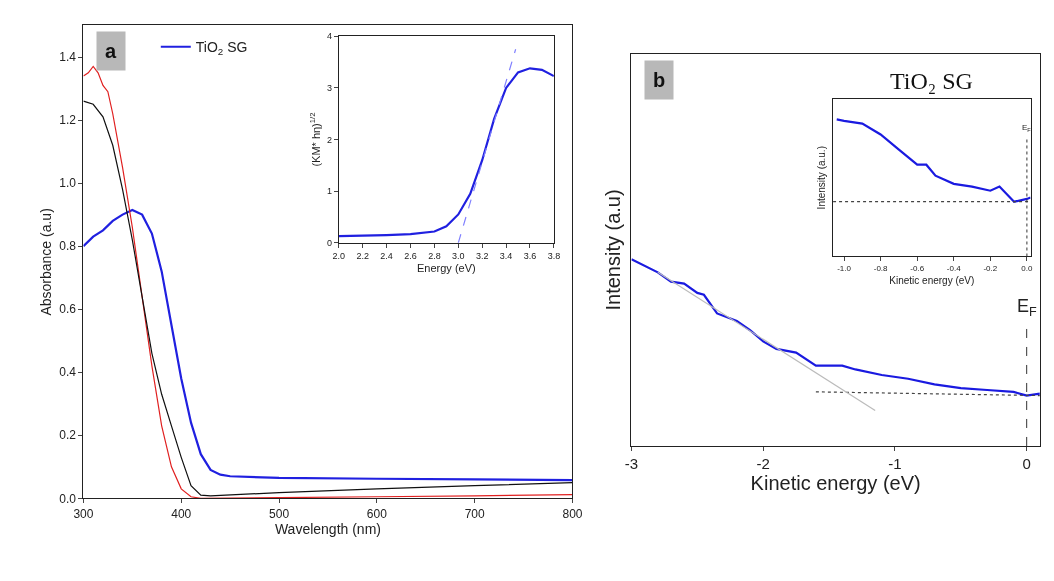 This screenshot has width=1054, height=581. I want to click on x-tick-label: 700, so click(475, 513).